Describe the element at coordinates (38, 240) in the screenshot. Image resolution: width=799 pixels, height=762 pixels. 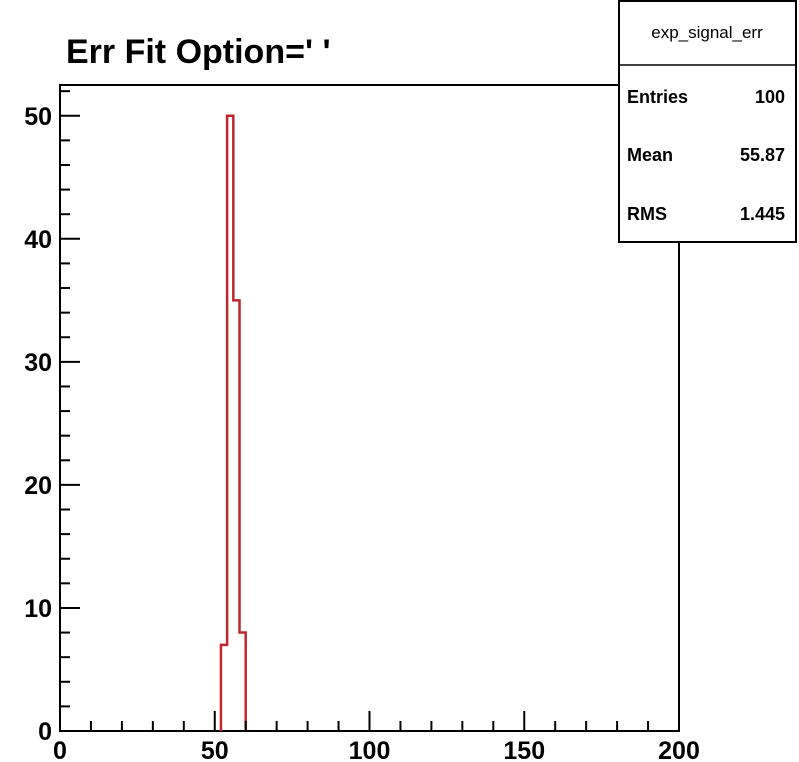
I see `y-tick-label: 40` at that location.